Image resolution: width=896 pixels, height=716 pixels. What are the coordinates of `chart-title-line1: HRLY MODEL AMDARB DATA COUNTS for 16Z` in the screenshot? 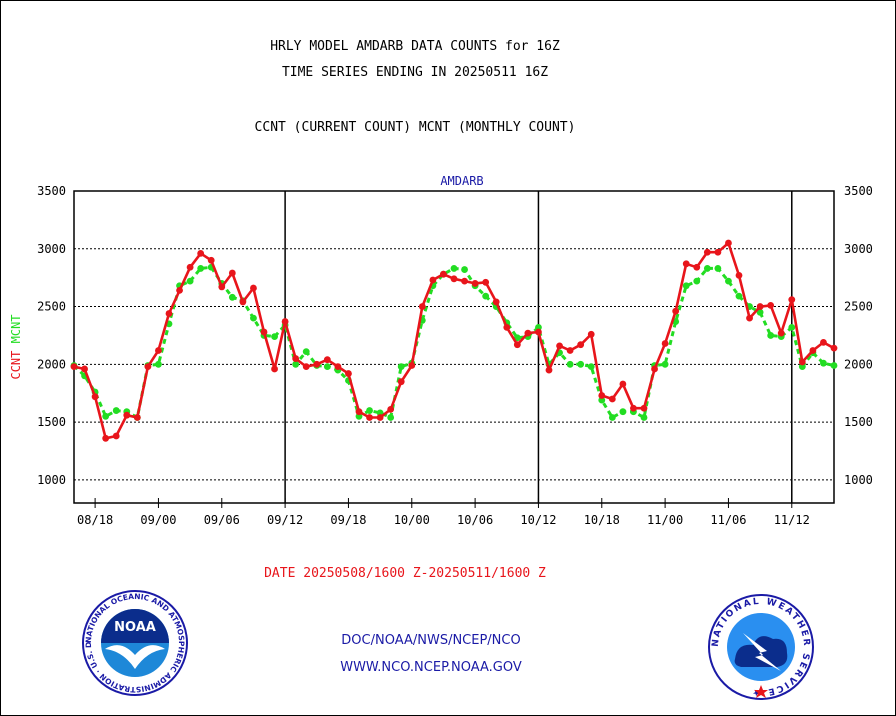 It's located at (415, 46).